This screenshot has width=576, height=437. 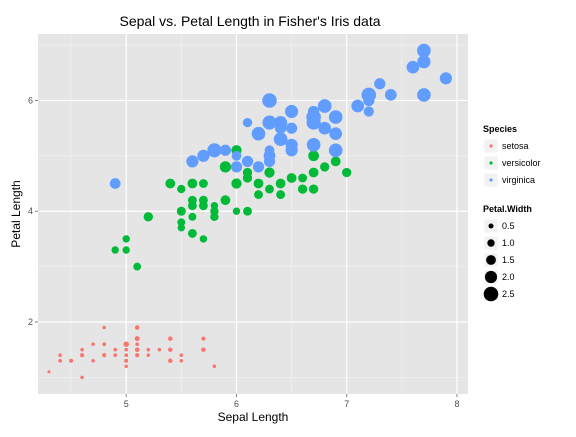 What do you see at coordinates (518, 180) in the screenshot?
I see `legend-label-virginica: virginica` at bounding box center [518, 180].